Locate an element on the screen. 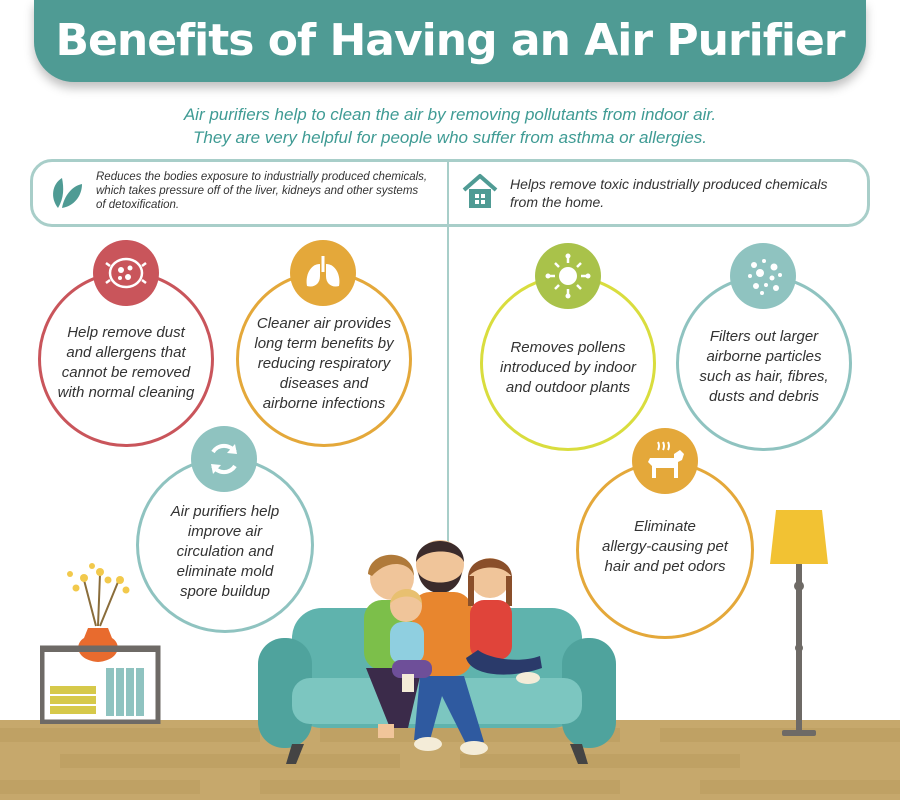 Image resolution: width=900 pixels, height=800 pixels. benefit-line: airborne infections is located at coordinates (324, 403).